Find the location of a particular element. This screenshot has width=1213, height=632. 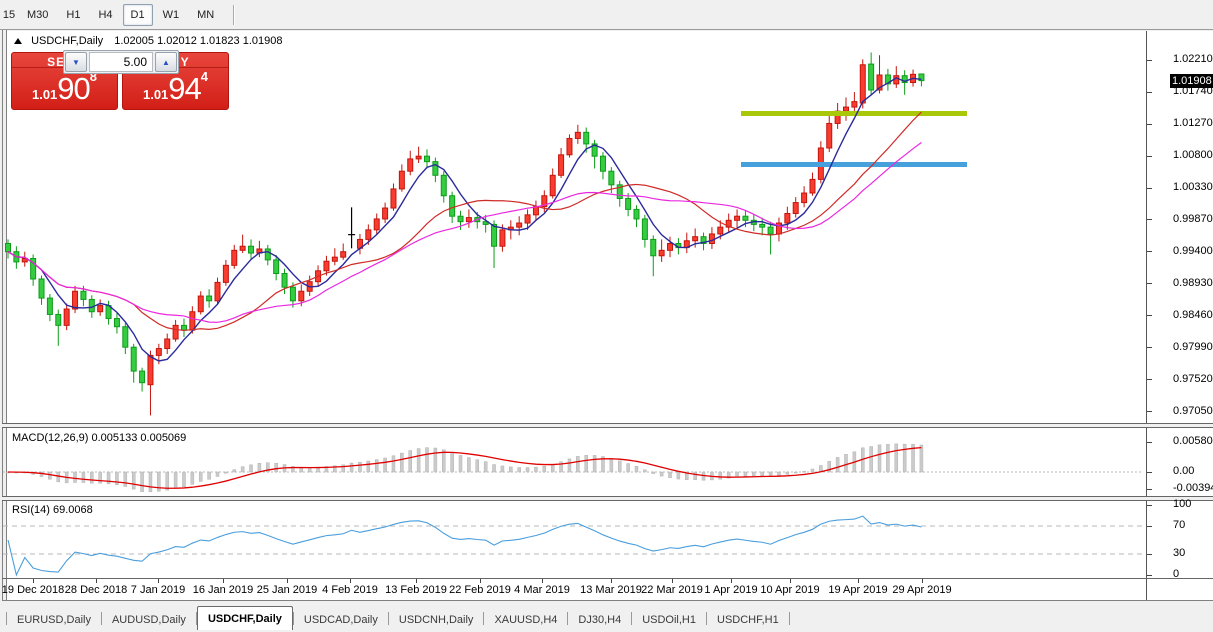

date-label: 25 Jan 2019 is located at coordinates (287, 590).